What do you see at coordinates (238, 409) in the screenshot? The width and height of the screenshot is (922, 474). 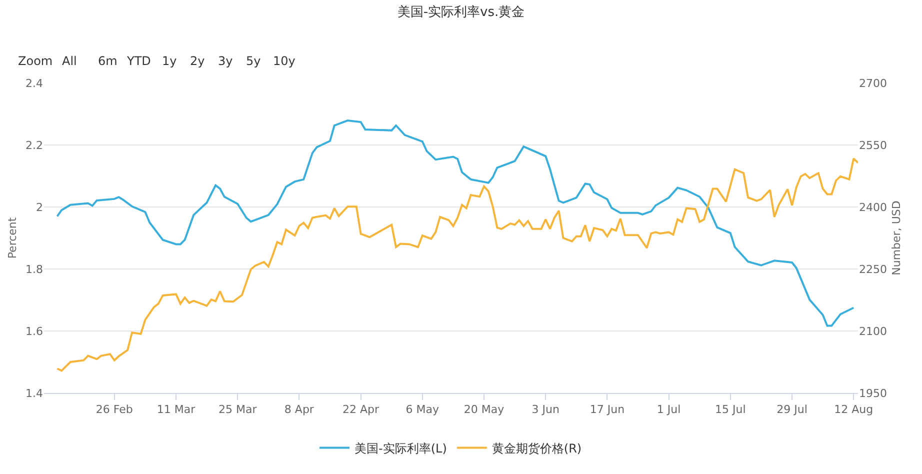 I see `x-tick-label: 25 Mar` at bounding box center [238, 409].